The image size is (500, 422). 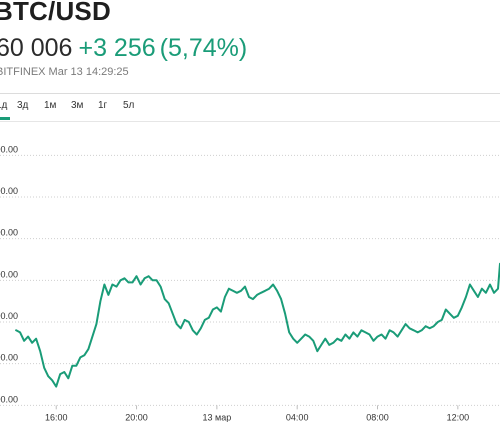 I want to click on x-tick-label: 20:00, so click(x=136, y=417).